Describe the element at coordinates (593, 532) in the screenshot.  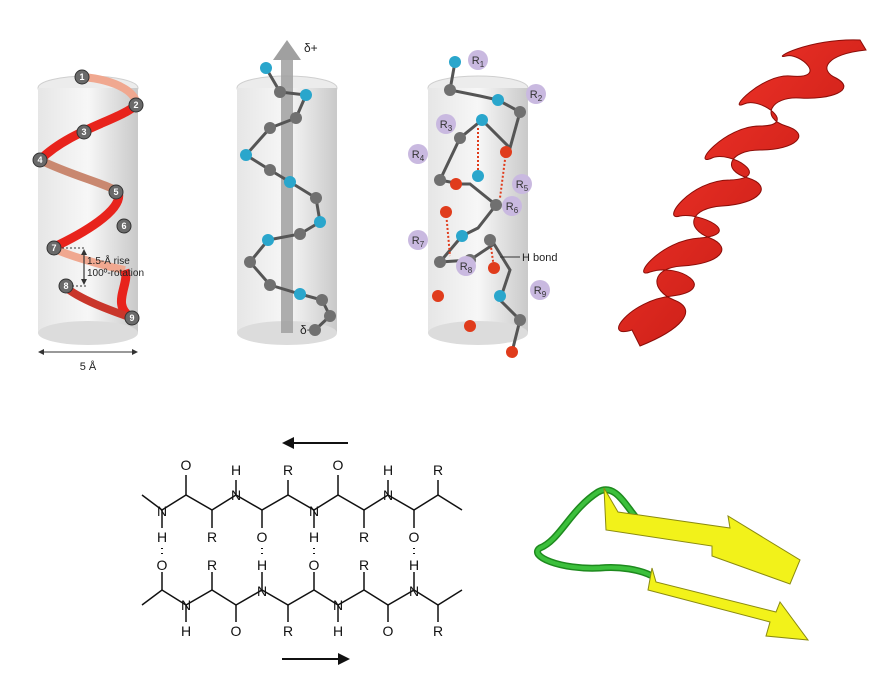
I see `hairpin-loop` at that location.